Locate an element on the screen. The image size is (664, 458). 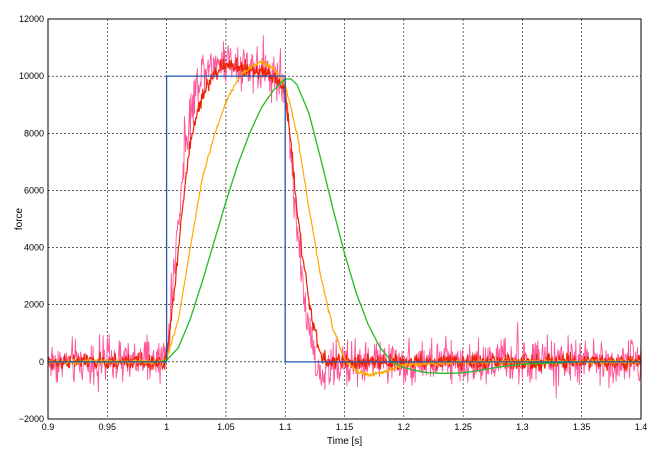
y-tick-label: 2000 is located at coordinates (34, 305).